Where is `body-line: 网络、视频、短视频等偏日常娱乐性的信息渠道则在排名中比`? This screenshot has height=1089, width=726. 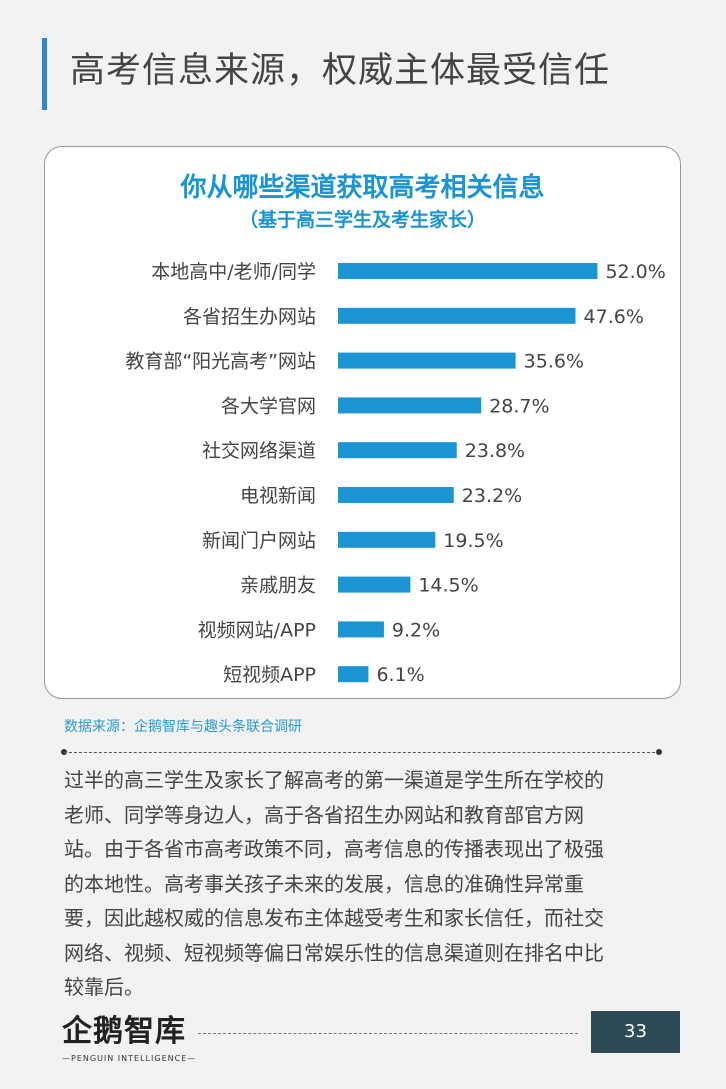
body-line: 网络、视频、短视频等偏日常娱乐性的信息渠道则在排名中比 is located at coordinates (334, 952).